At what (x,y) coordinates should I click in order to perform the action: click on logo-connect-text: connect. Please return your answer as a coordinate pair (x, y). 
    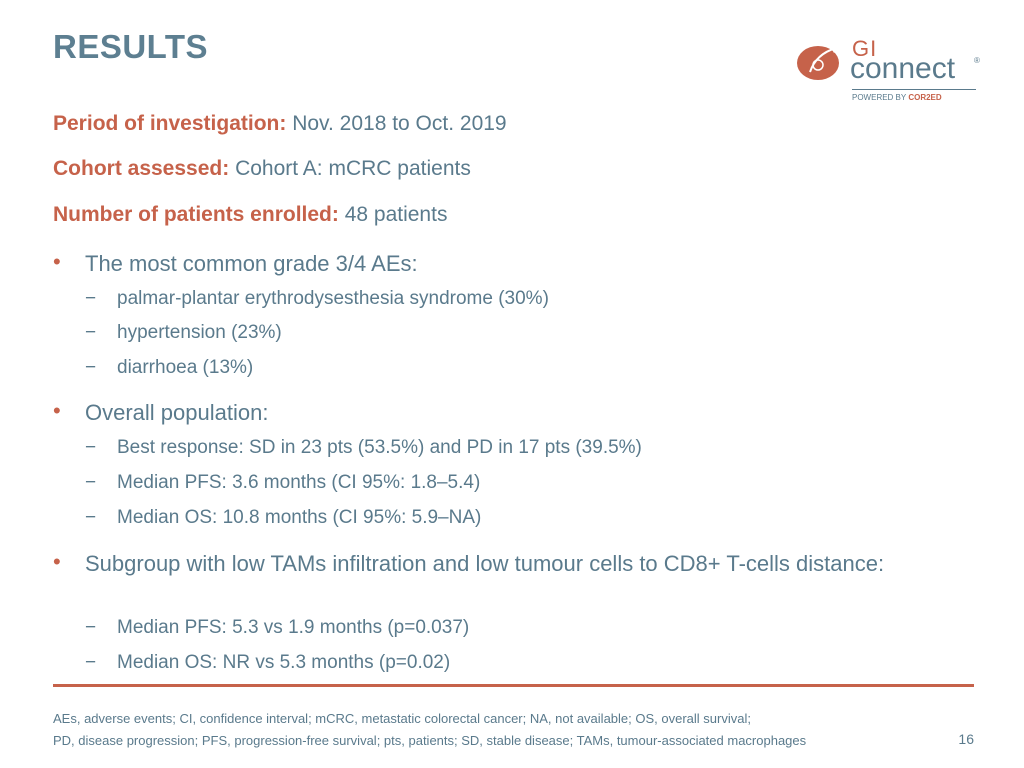
    Looking at the image, I should click on (903, 68).